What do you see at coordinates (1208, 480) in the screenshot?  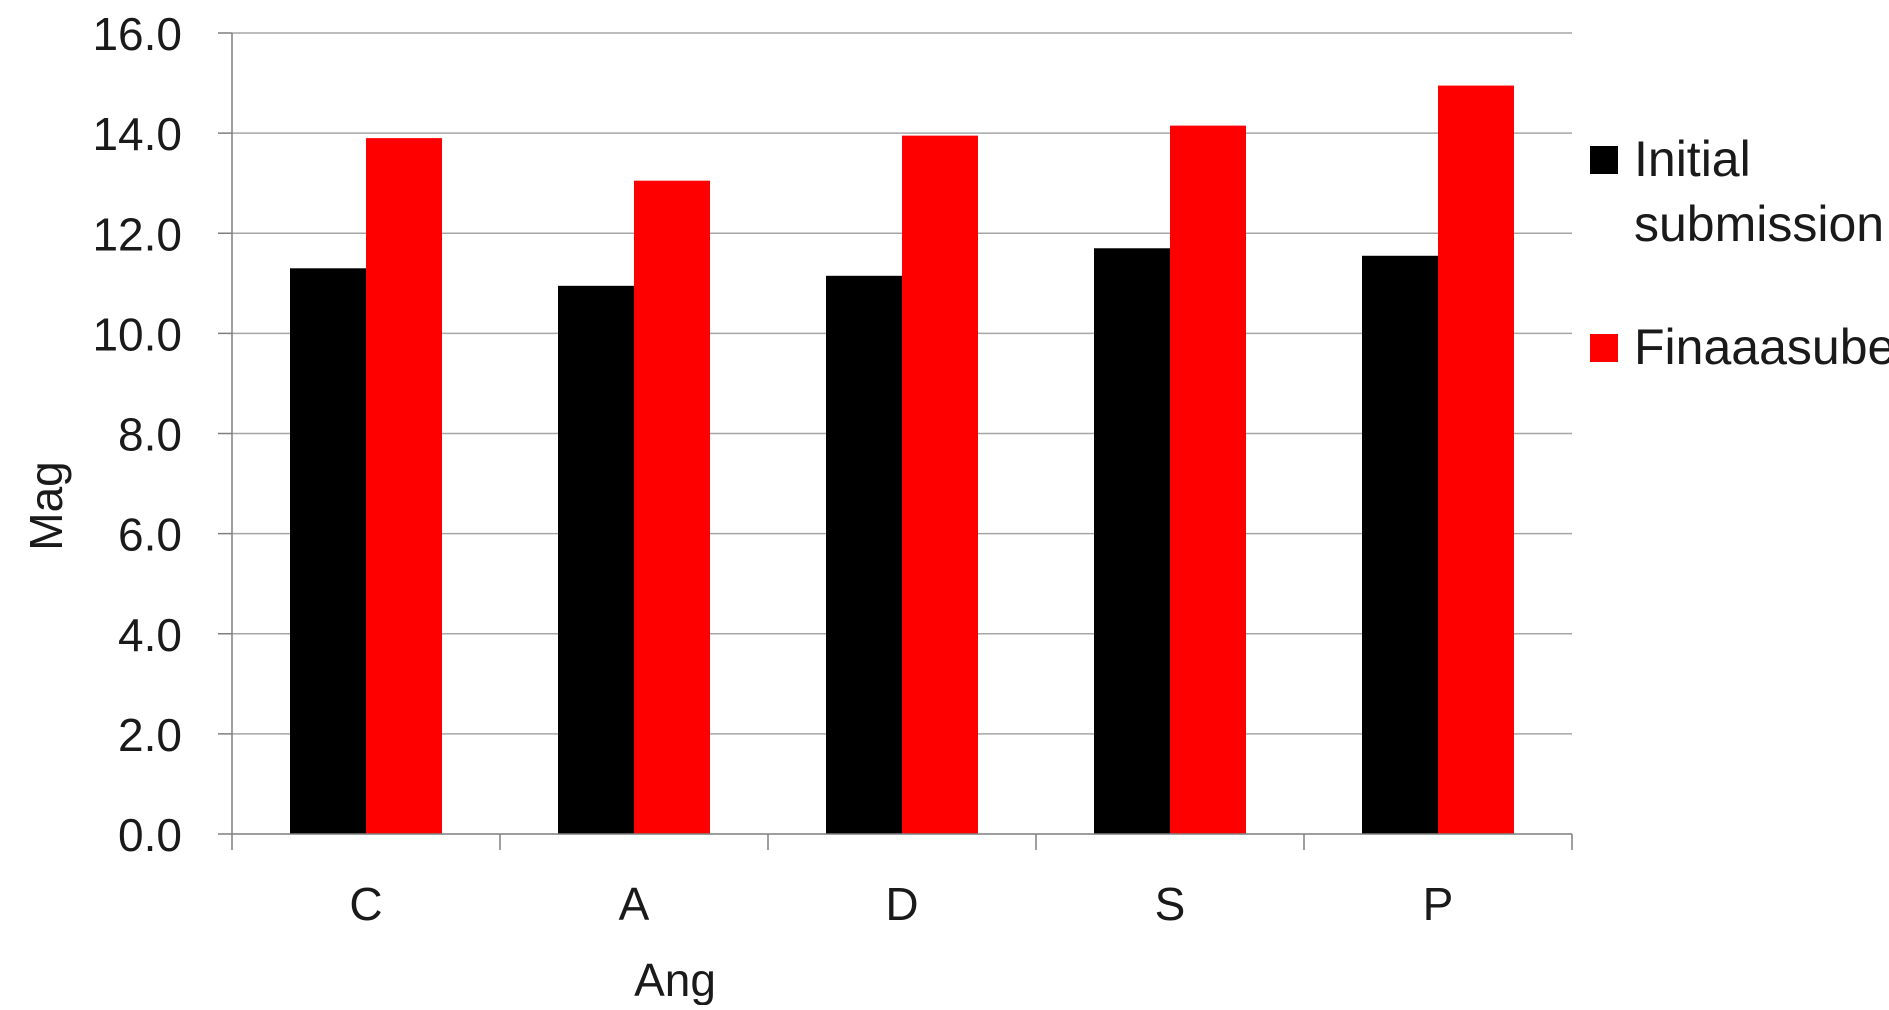 I see `bar-final-s` at bounding box center [1208, 480].